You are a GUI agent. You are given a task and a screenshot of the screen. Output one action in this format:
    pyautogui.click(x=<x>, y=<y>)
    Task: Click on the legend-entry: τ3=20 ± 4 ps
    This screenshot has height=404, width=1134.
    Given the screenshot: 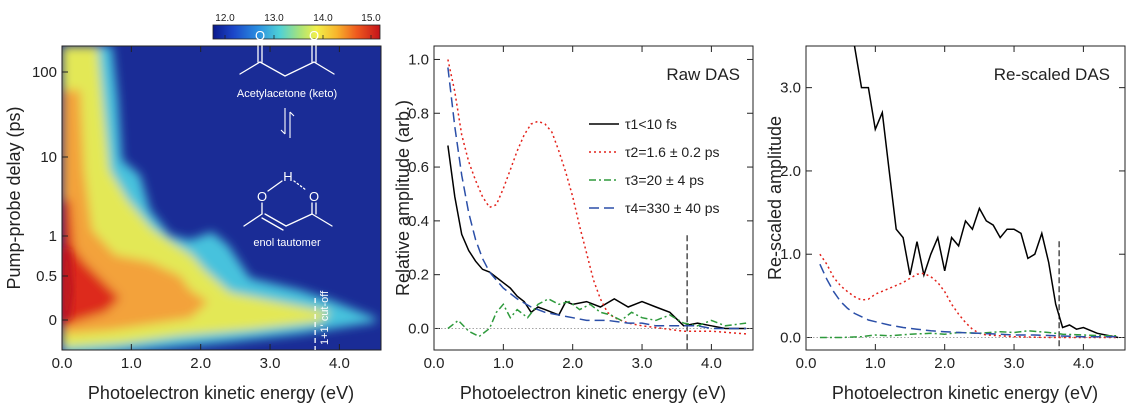 What is the action you would take?
    pyautogui.click(x=664, y=180)
    